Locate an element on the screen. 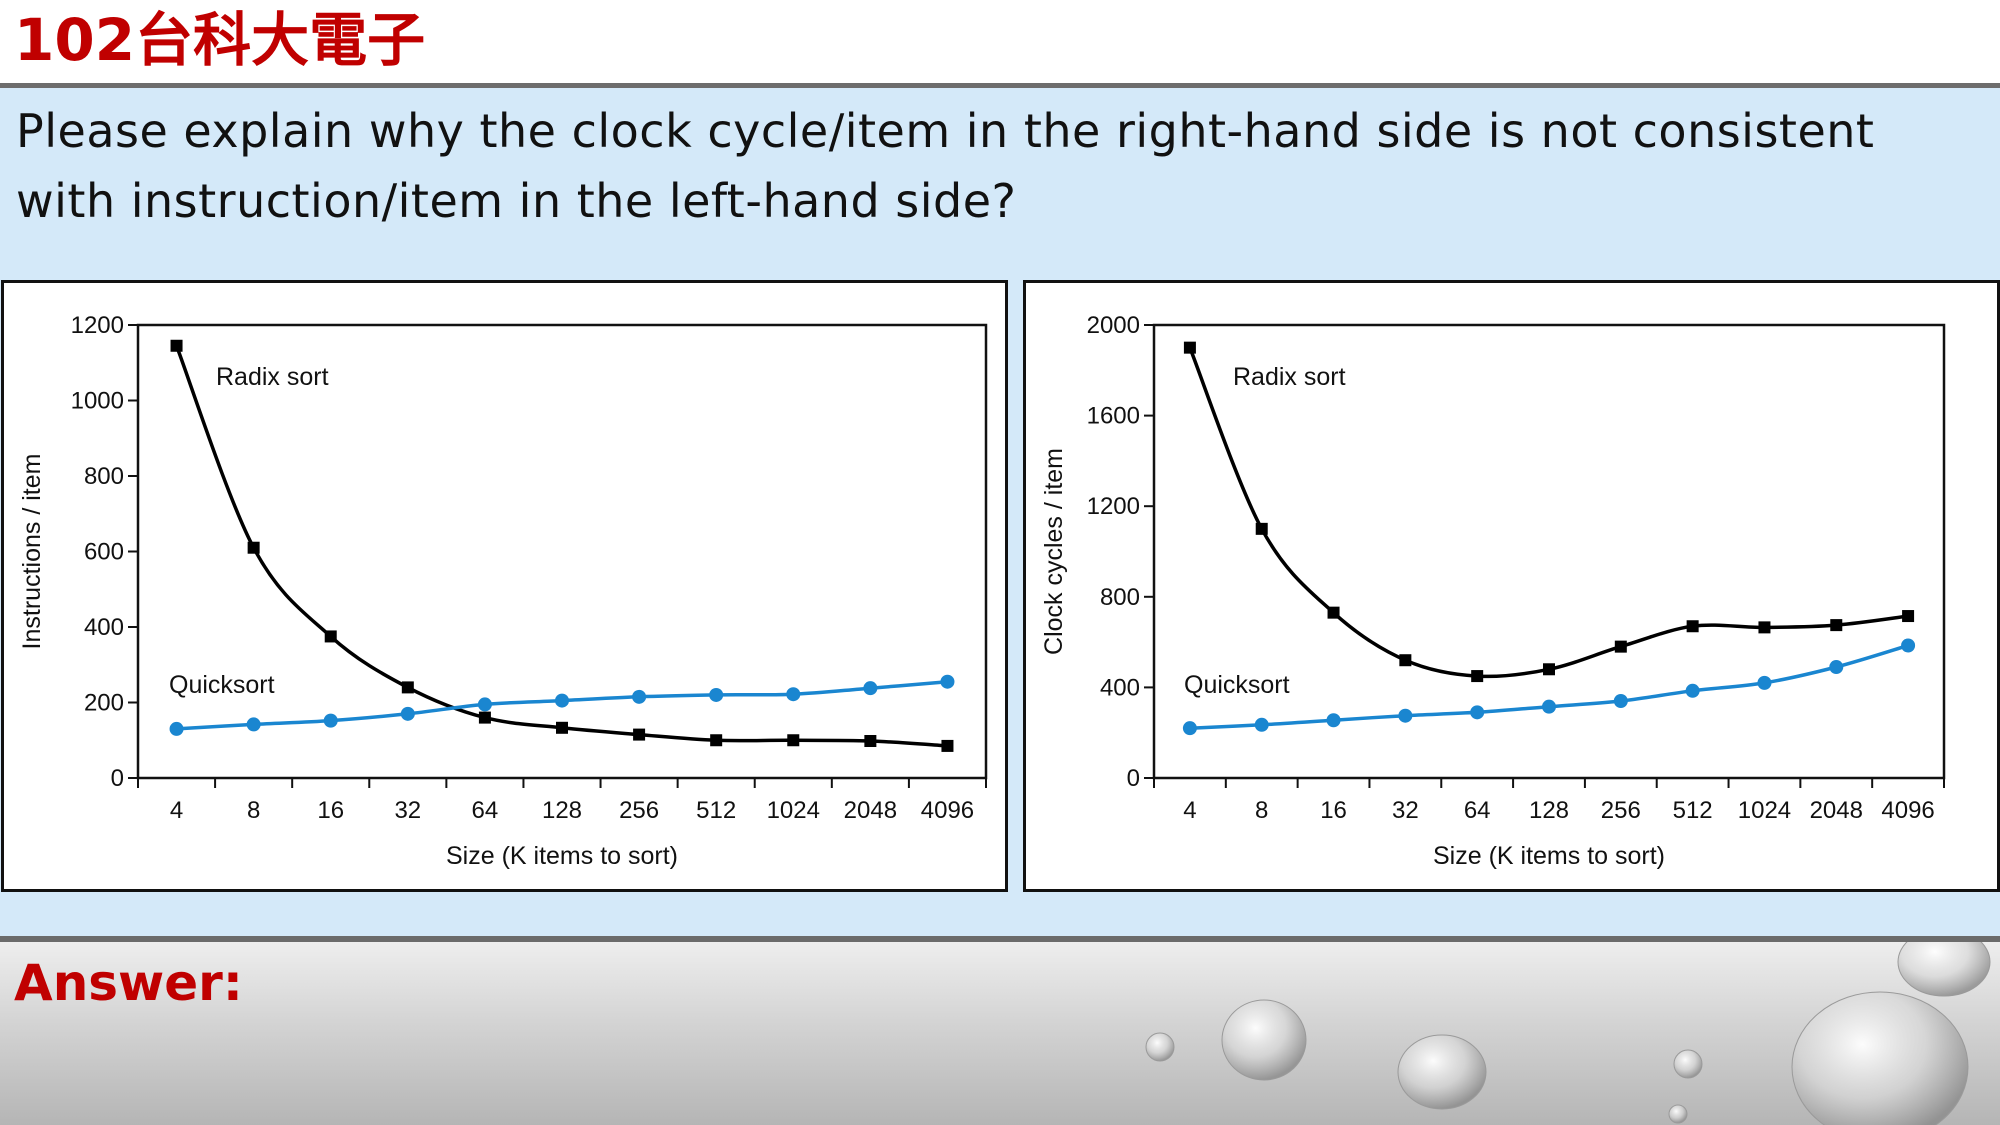 Image resolution: width=2000 pixels, height=1125 pixels. x-tick-label: 4096 is located at coordinates (1907, 810).